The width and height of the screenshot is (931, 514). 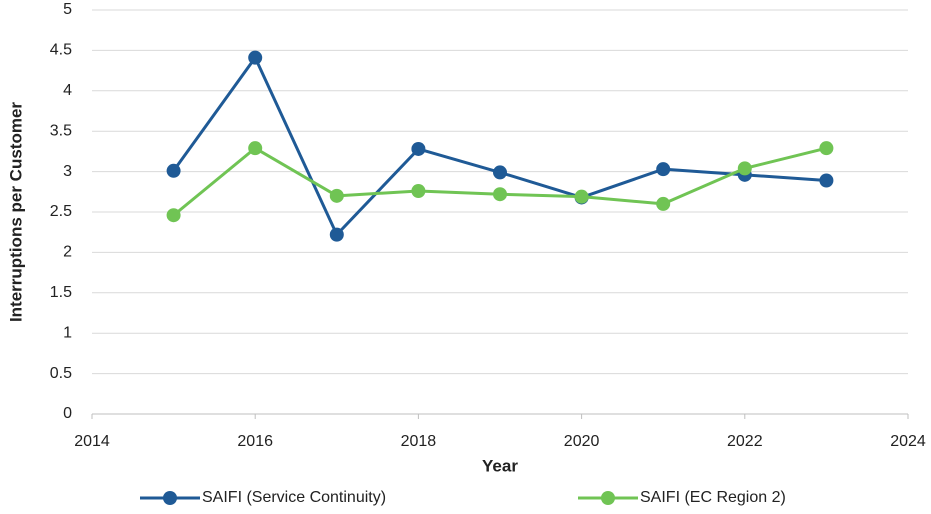 I want to click on x-tick-label: 2014, so click(x=92, y=441).